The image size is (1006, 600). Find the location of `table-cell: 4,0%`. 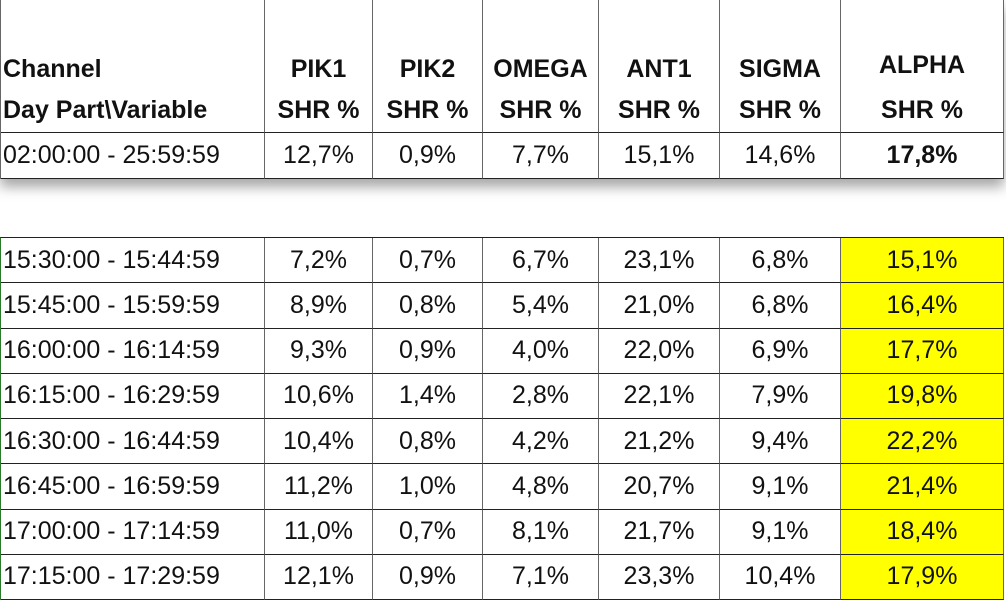

table-cell: 4,0% is located at coordinates (541, 351).